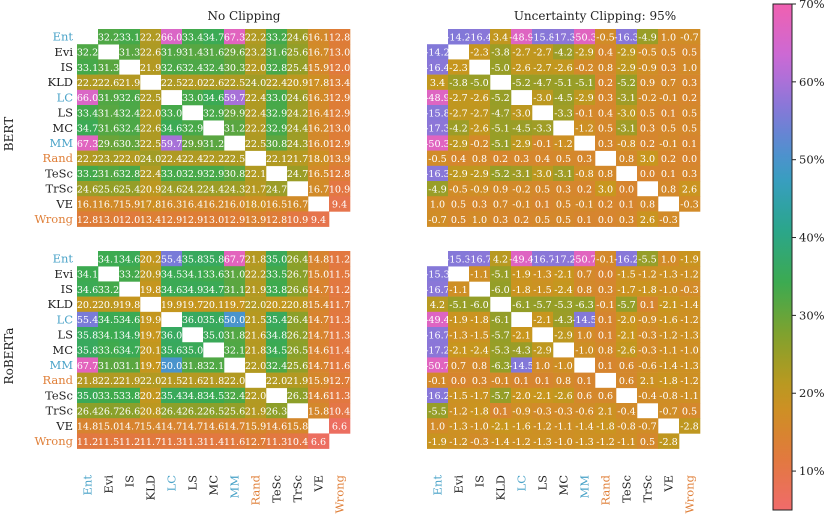 The image size is (831, 515). Describe the element at coordinates (626, 220) in the screenshot. I see `heatmap-cell-value-bert_clip-Wrong-TeSc: 0.3` at that location.